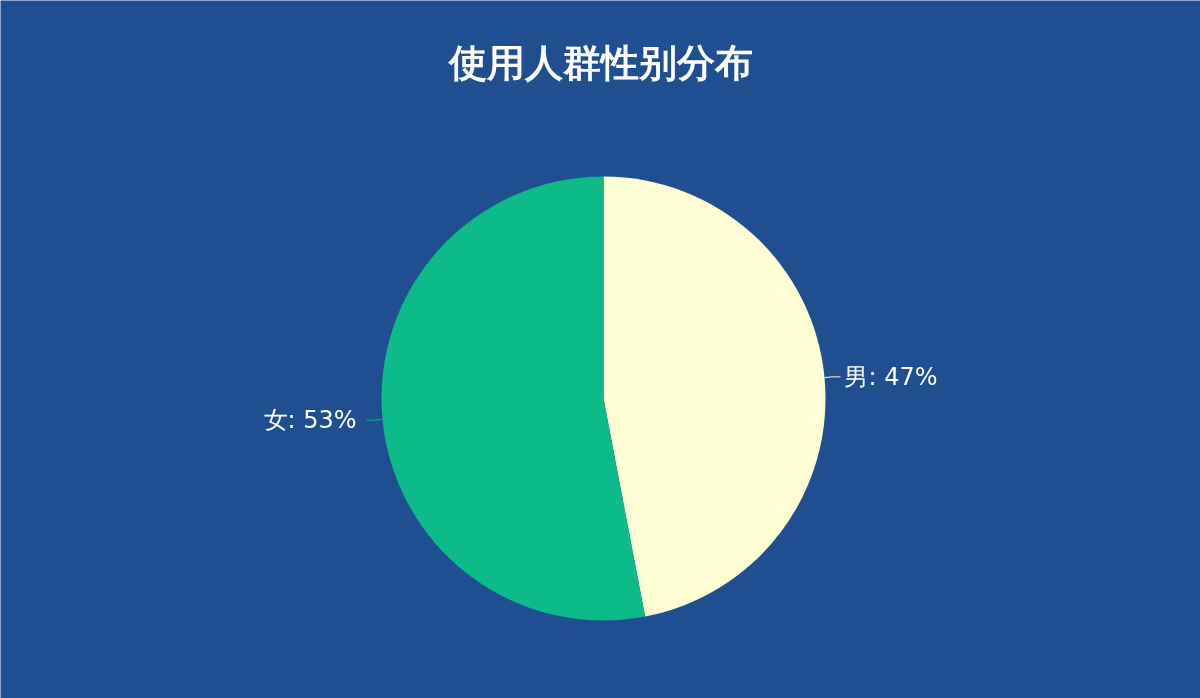  I want to click on chart-title: 使用人群性别分布, so click(599, 62).